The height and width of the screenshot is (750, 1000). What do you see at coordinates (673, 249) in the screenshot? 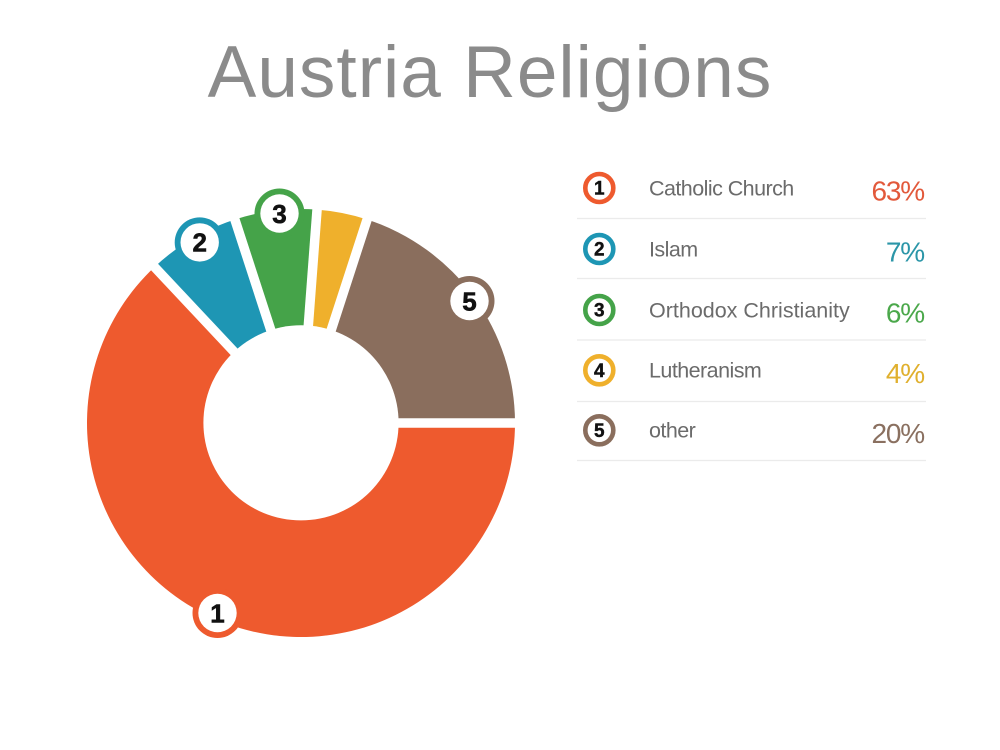
I see `svg-text: Islam` at bounding box center [673, 249].